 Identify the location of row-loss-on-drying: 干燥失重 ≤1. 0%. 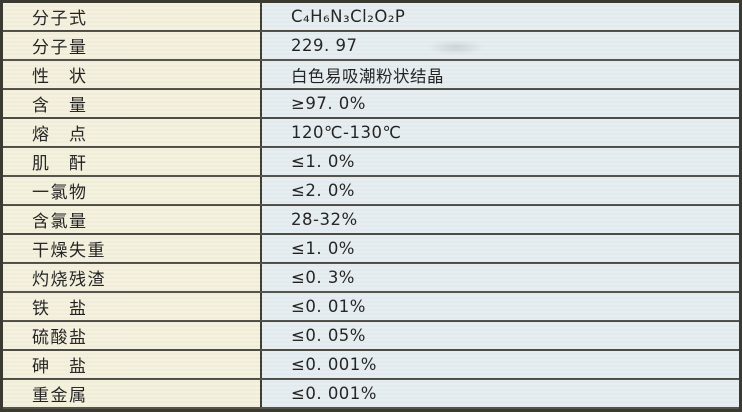
(371, 249).